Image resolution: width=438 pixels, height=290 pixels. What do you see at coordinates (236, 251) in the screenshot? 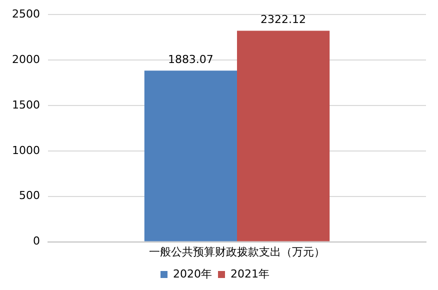
I see `x-tick-label: 一般公共预算财政拨款支出（万元）` at bounding box center [236, 251].